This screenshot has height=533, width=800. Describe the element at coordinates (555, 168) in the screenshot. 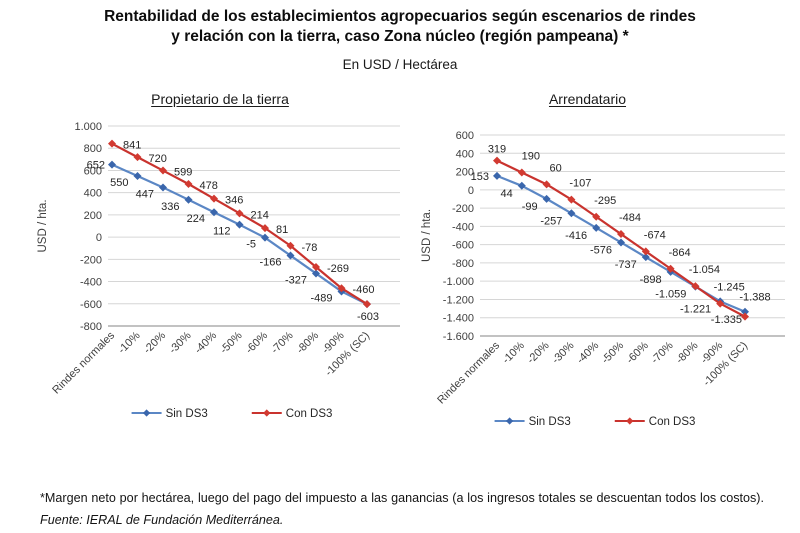

I see `data-label-con_ds3: 60` at that location.